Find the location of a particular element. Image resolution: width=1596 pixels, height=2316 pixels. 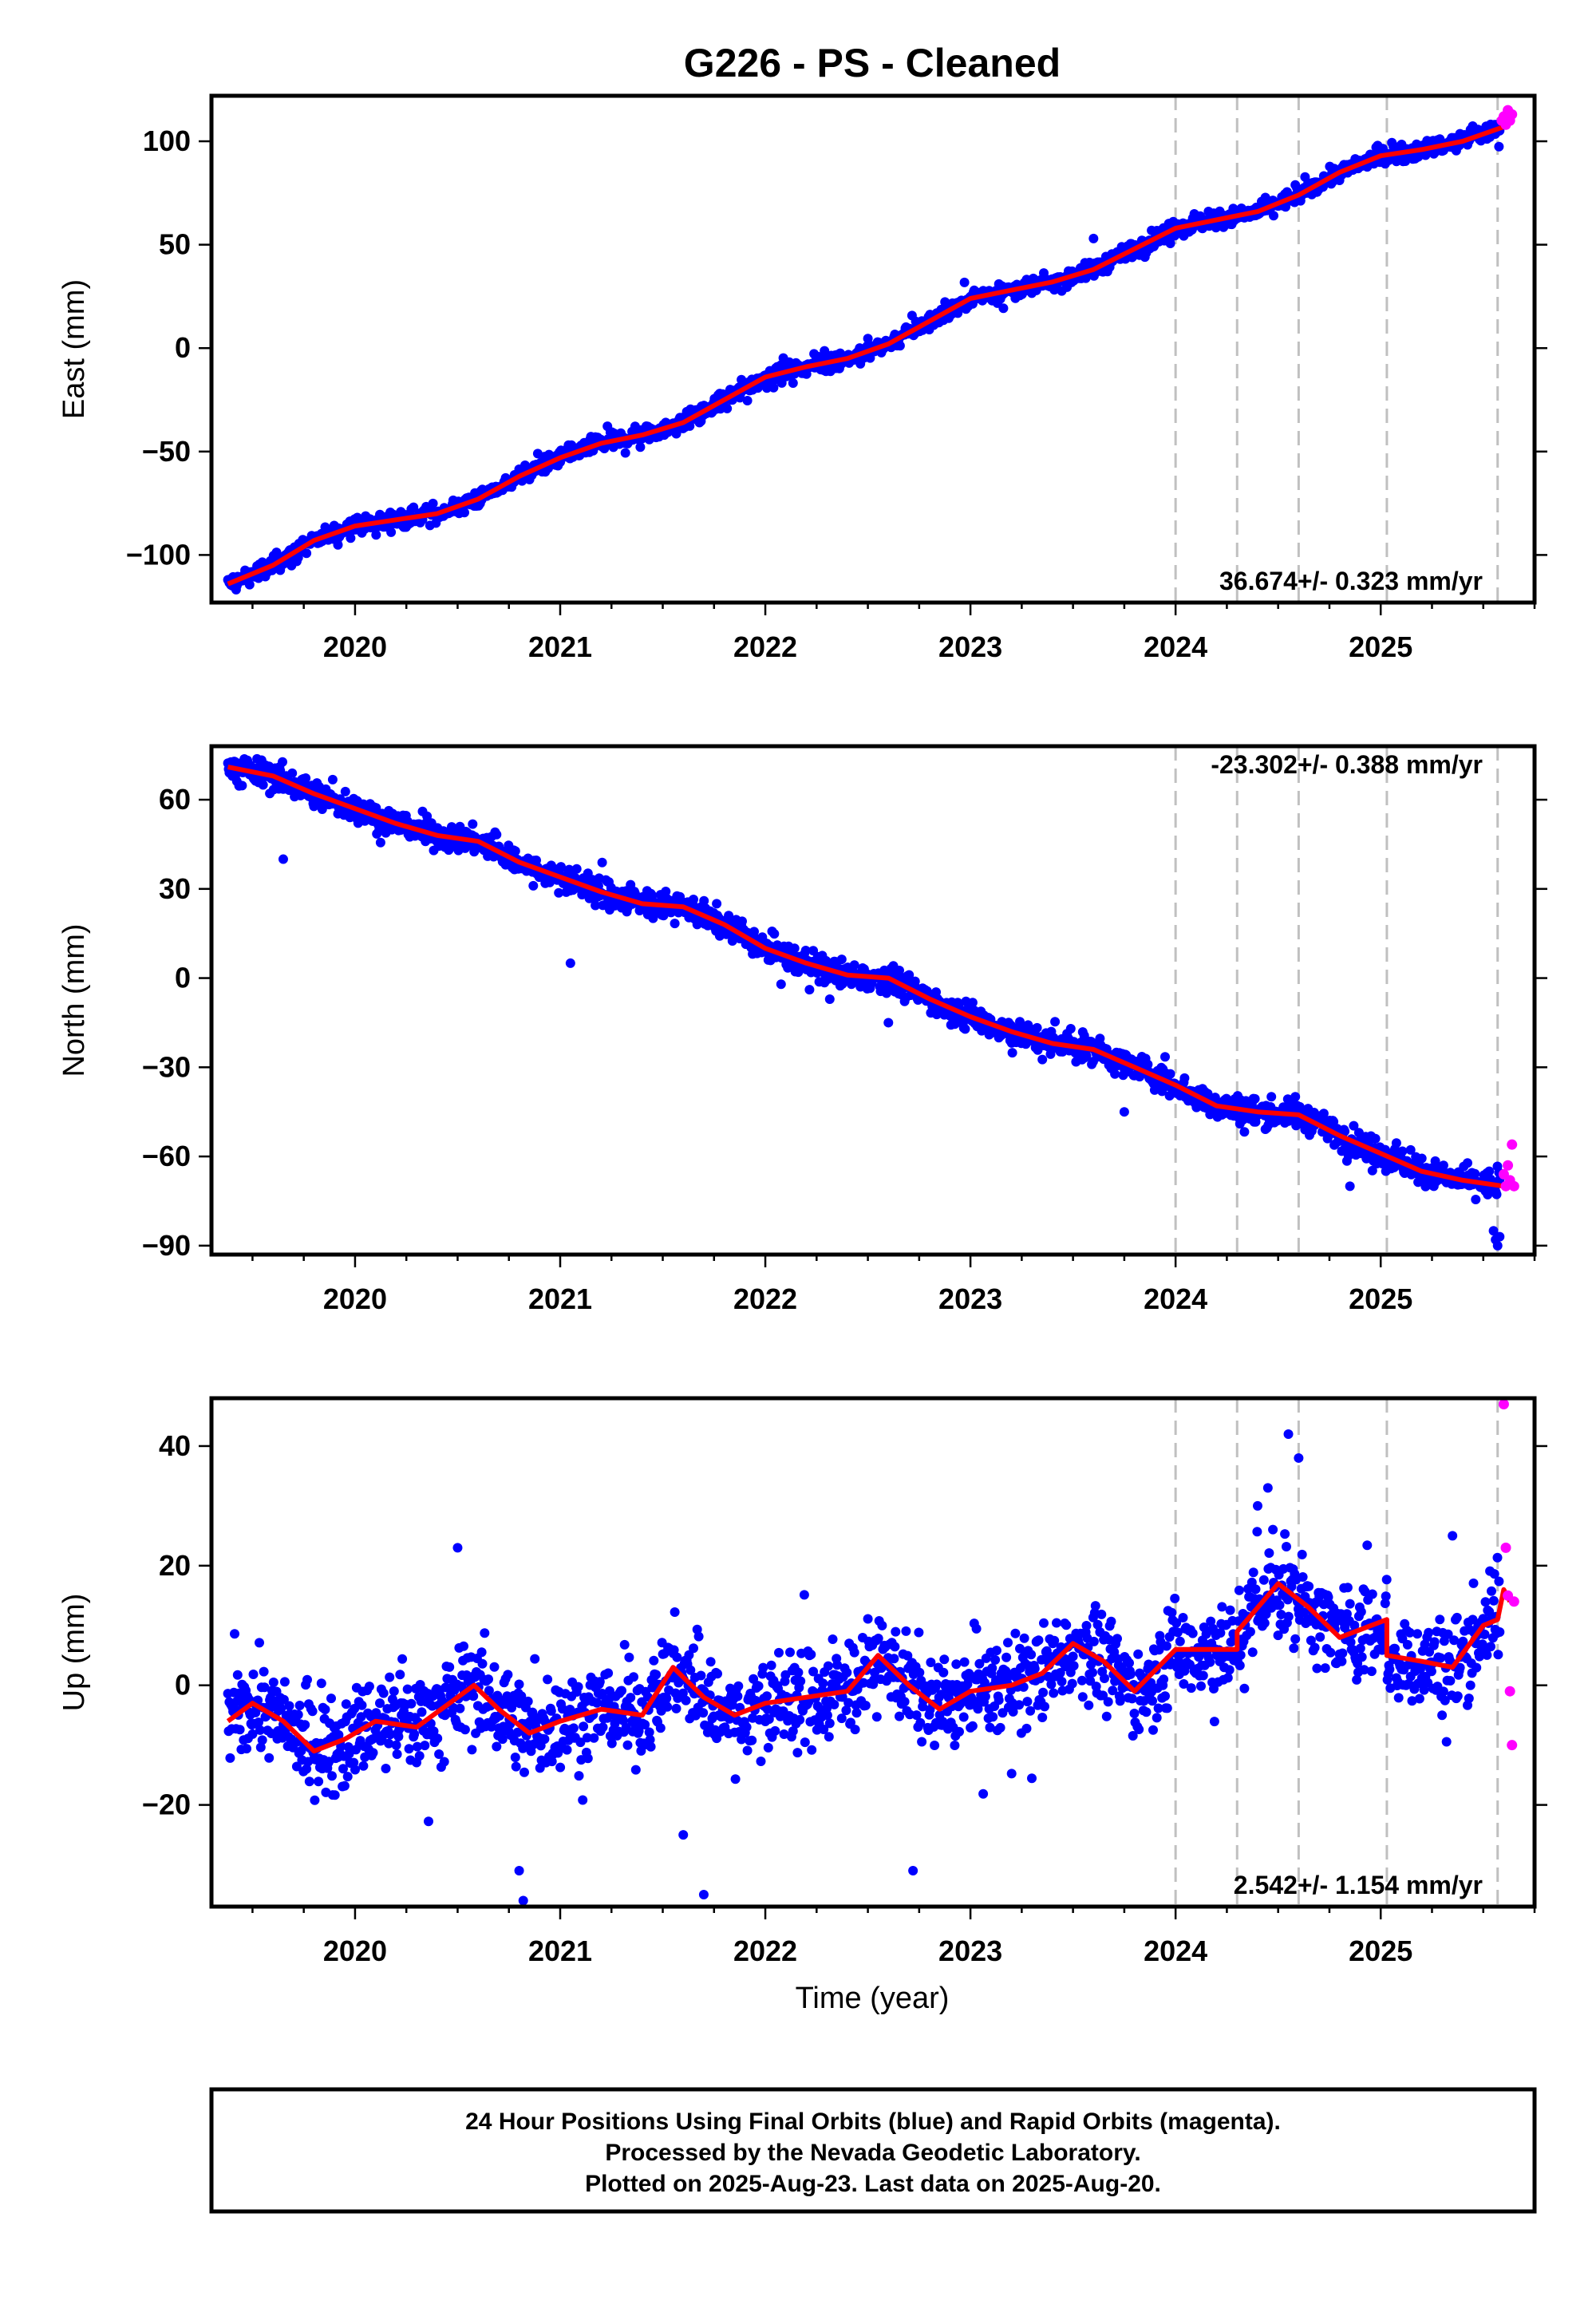

north-rapid-orbit-point is located at coordinates (1512, 1144).